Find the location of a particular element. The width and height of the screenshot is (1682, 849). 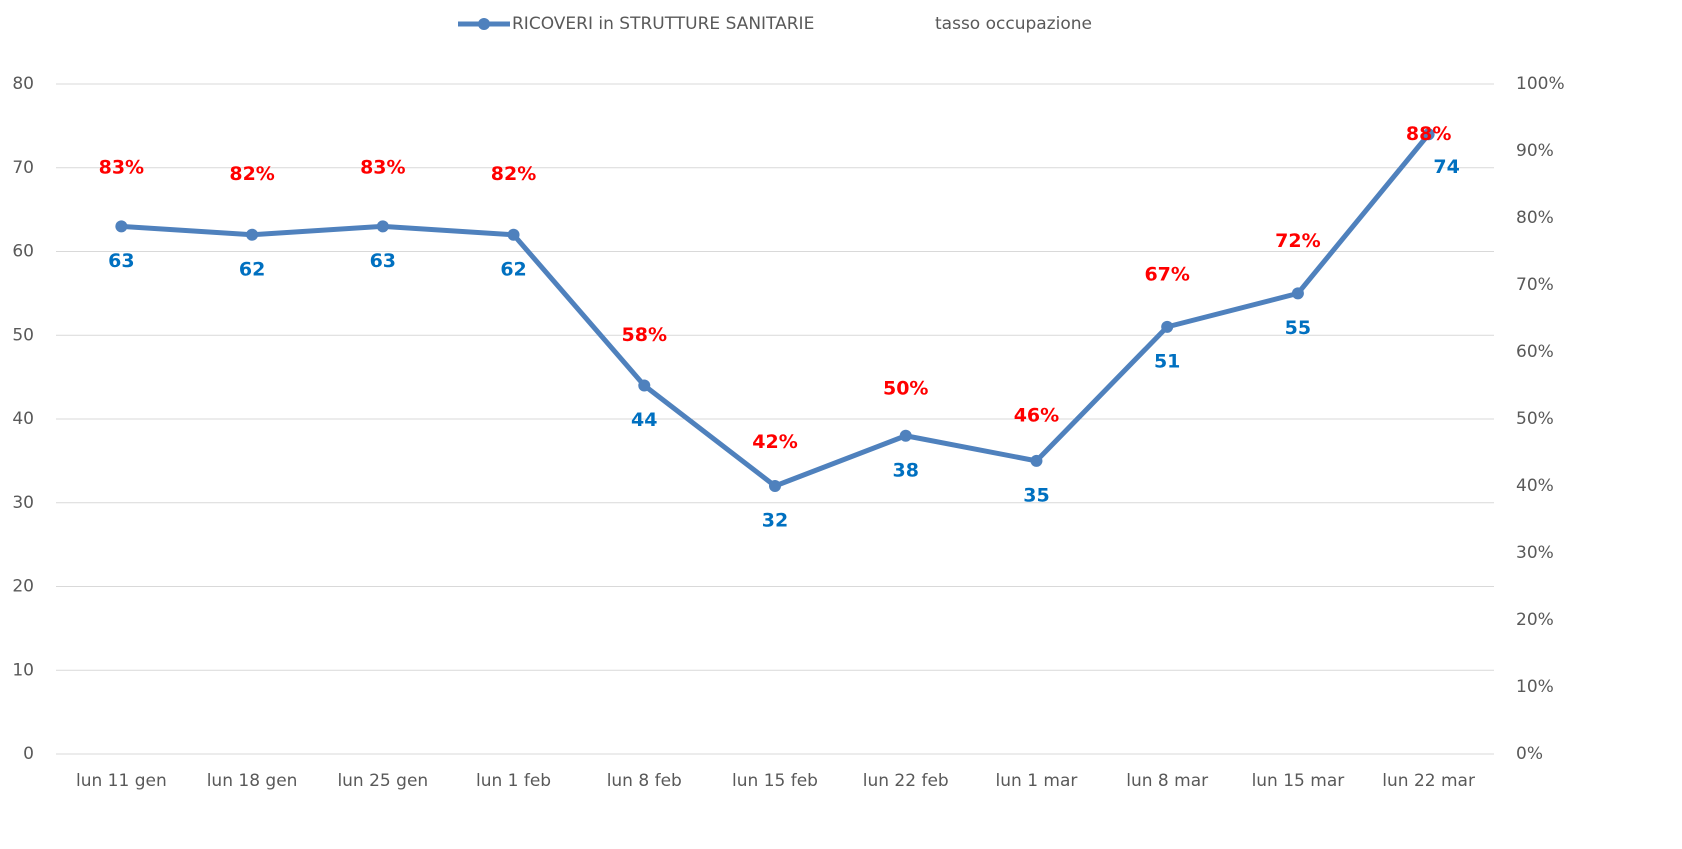

data-label: 50% is located at coordinates (905, 389).